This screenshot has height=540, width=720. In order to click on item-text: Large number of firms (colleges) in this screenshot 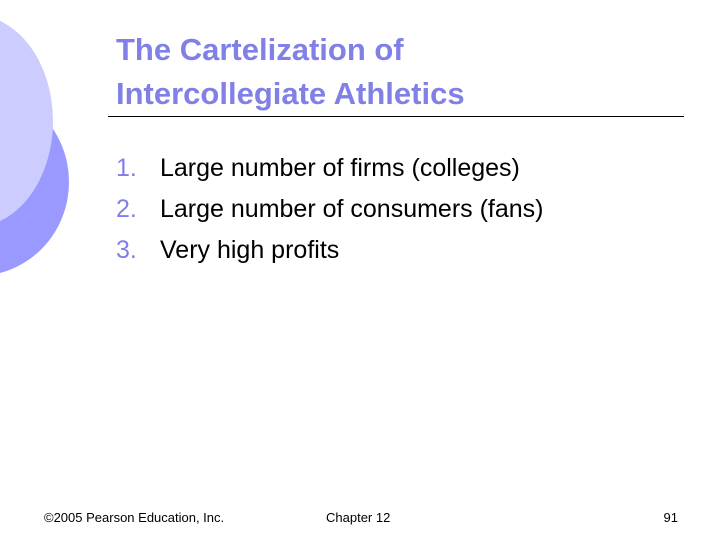, I will do `click(340, 168)`.